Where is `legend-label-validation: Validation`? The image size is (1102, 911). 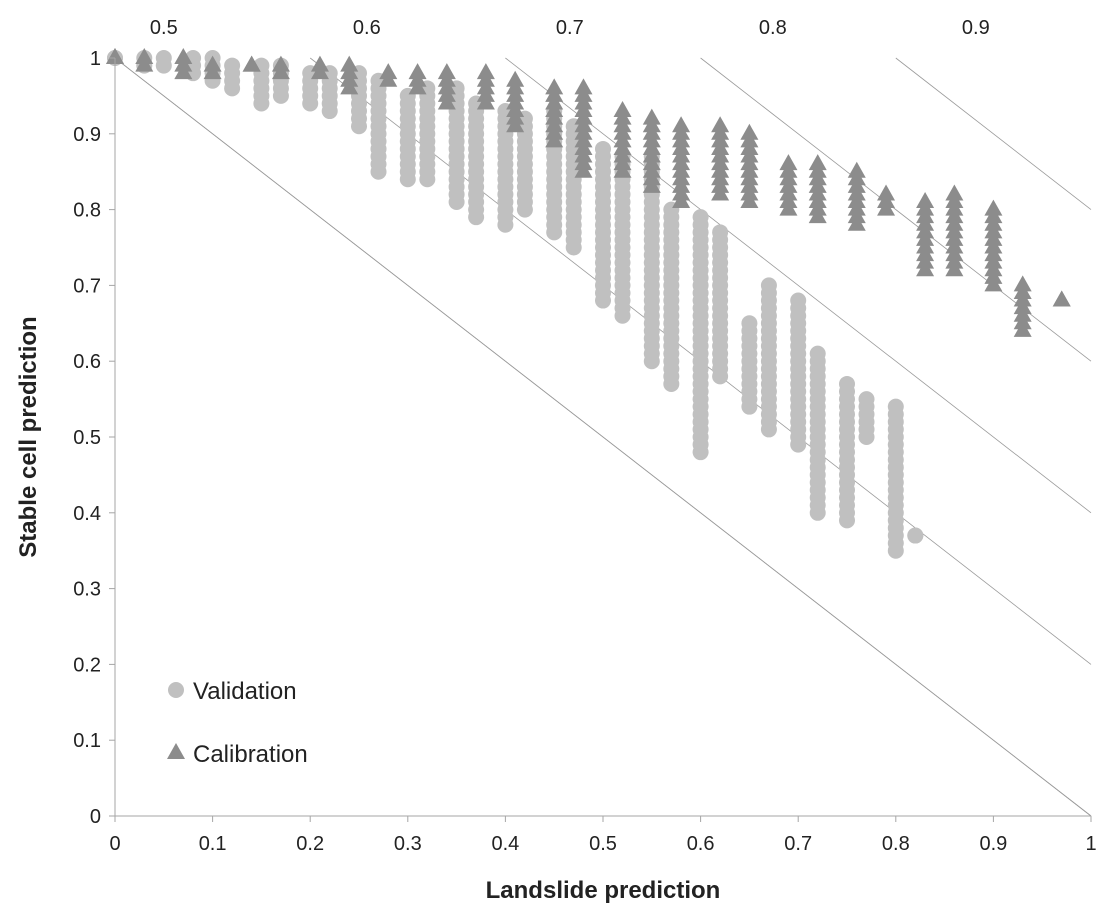 legend-label-validation: Validation is located at coordinates (245, 691).